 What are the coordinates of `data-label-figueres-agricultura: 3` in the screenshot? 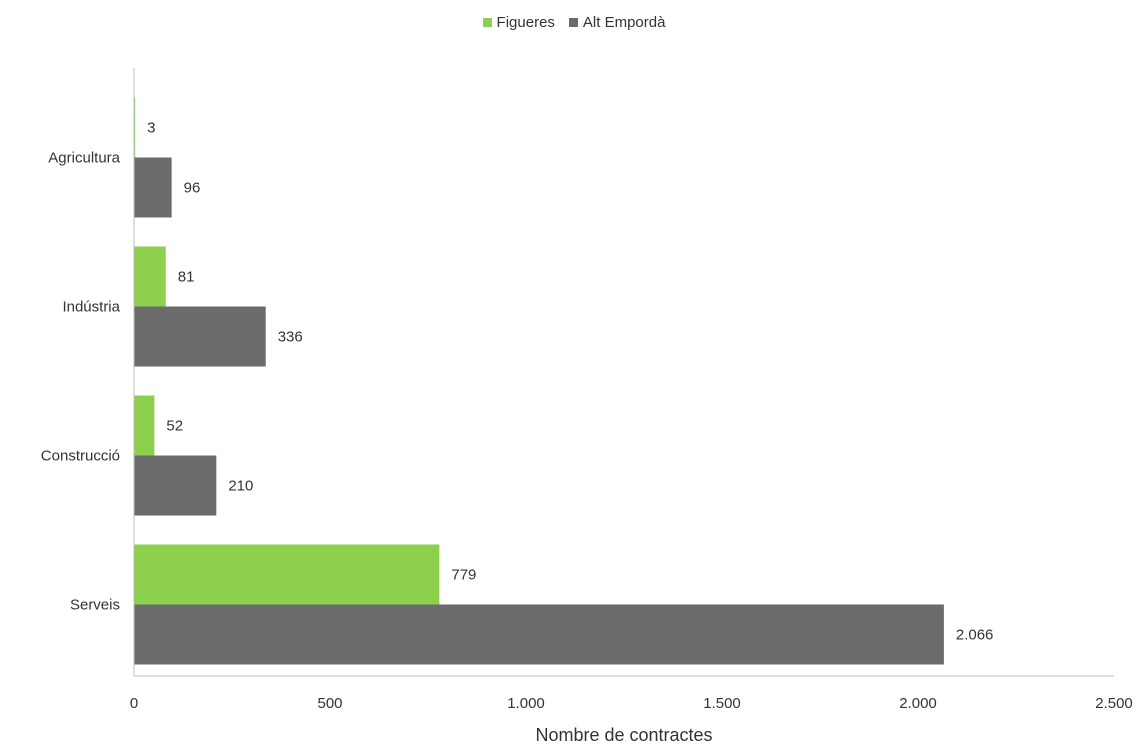 It's located at (151, 128).